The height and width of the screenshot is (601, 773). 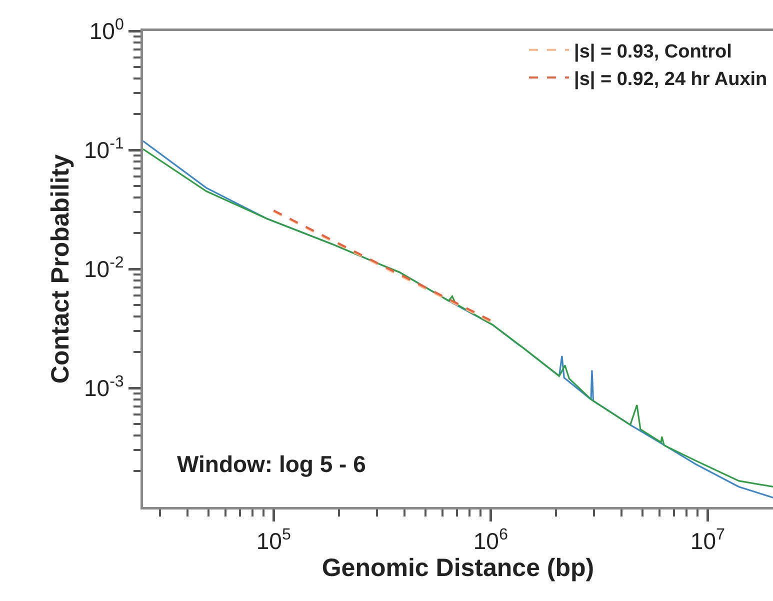 I want to click on legend-label: |s| = 0.93, Control, so click(x=653, y=51).